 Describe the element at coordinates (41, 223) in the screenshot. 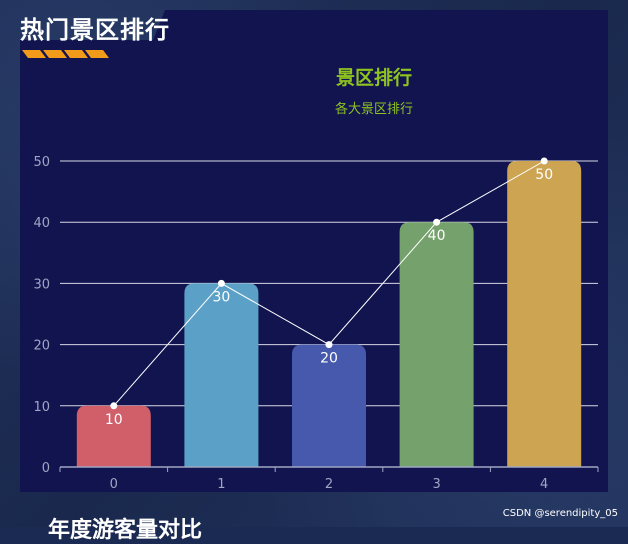

I see `y-tick-label: 40` at that location.